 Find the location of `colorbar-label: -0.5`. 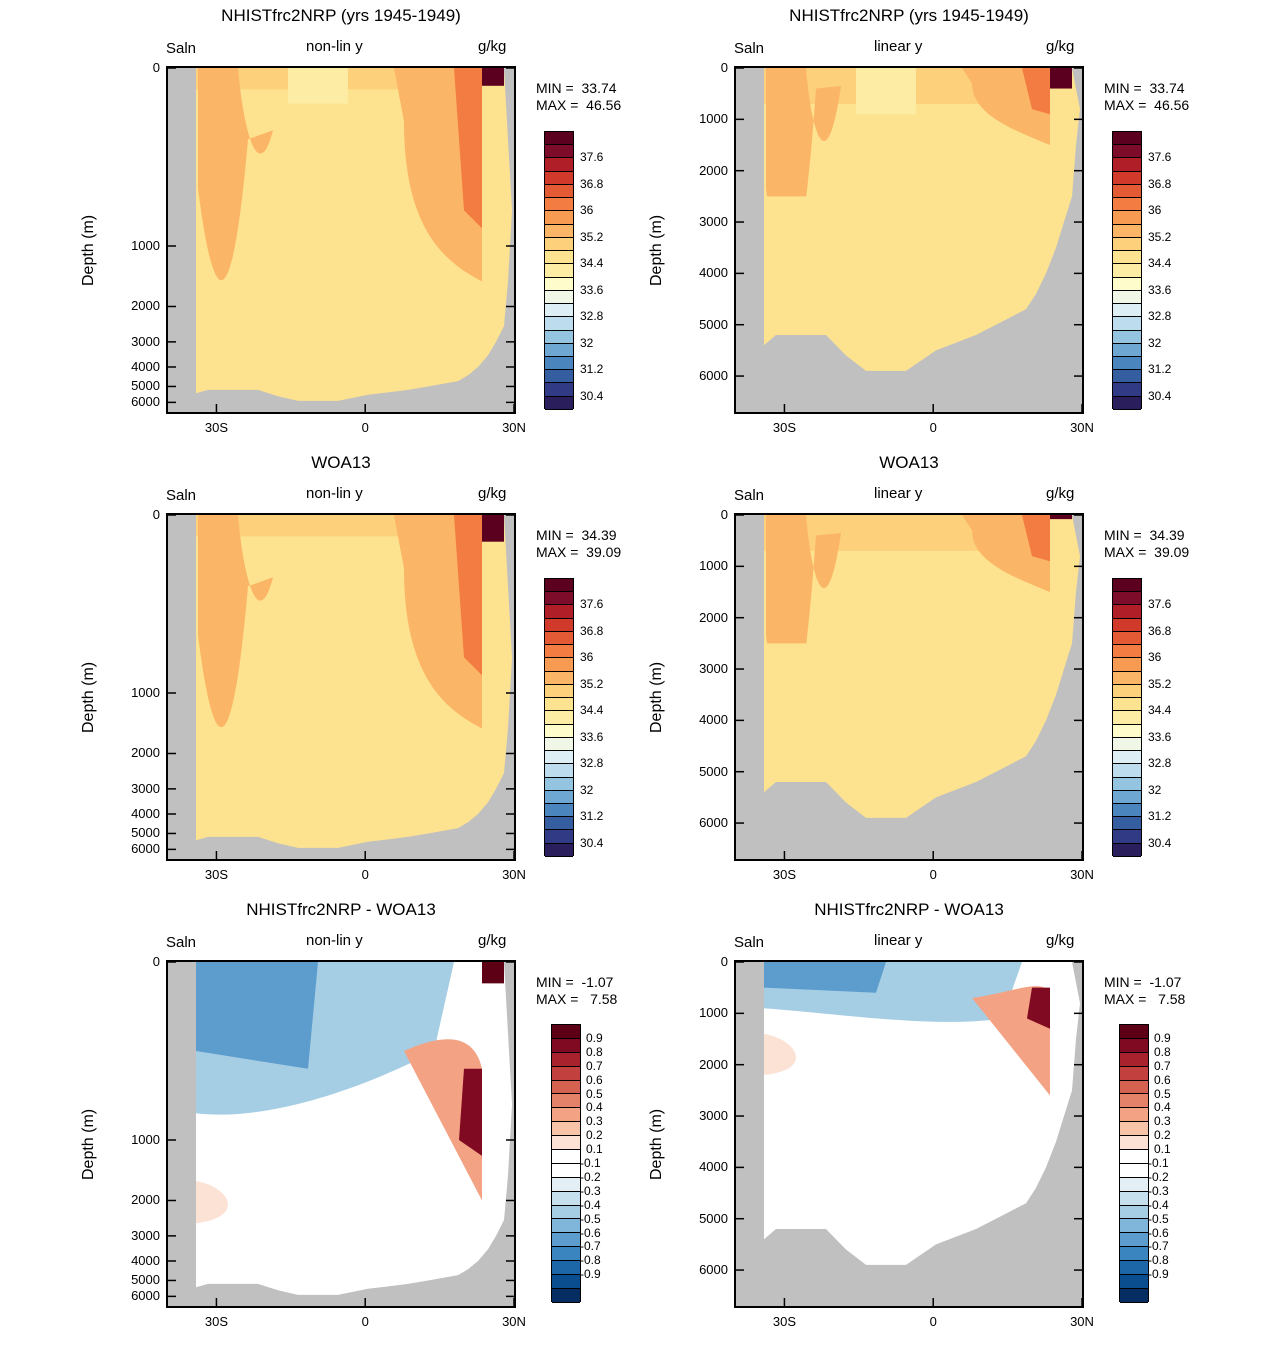

colorbar-label: -0.5 is located at coordinates (1158, 1218).